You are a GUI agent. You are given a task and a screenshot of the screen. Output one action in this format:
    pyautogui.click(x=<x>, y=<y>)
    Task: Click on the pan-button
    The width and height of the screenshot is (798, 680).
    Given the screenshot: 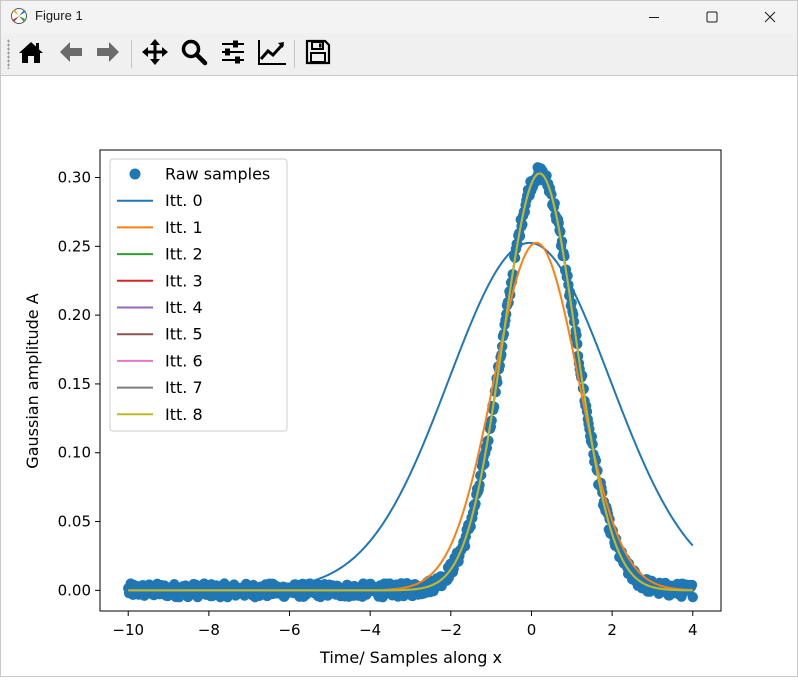 What is the action you would take?
    pyautogui.click(x=155, y=54)
    